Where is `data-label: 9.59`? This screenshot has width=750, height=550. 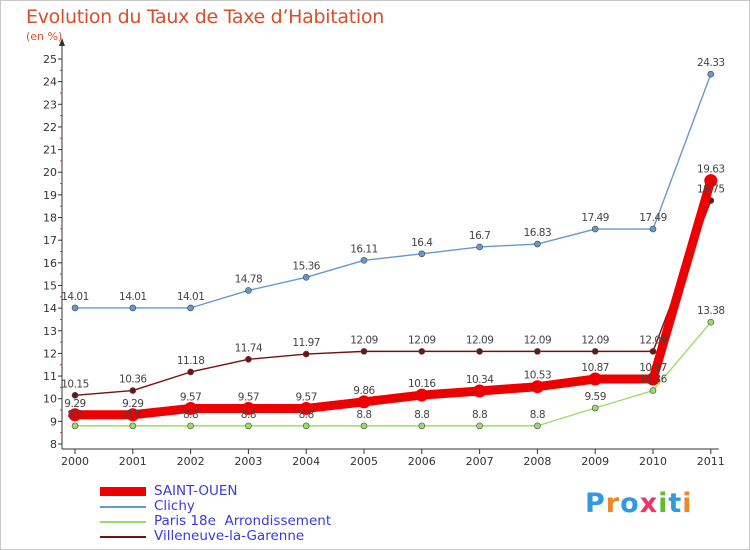
data-label: 9.59 is located at coordinates (595, 397).